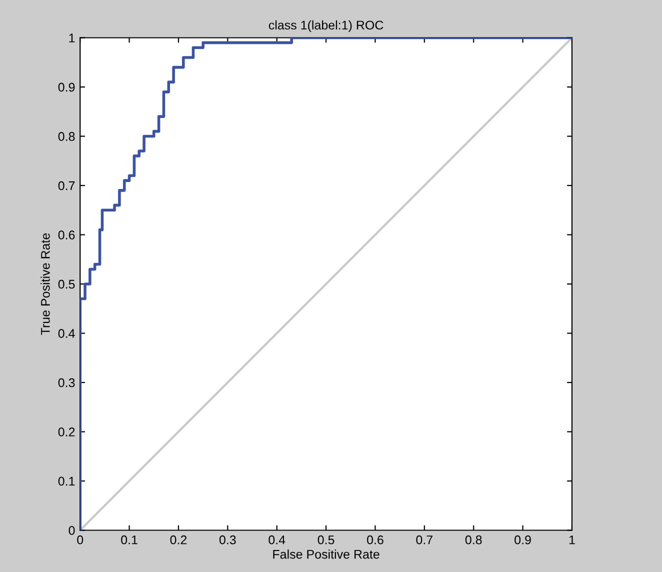  I want to click on x-tick-label: 0.1, so click(129, 539).